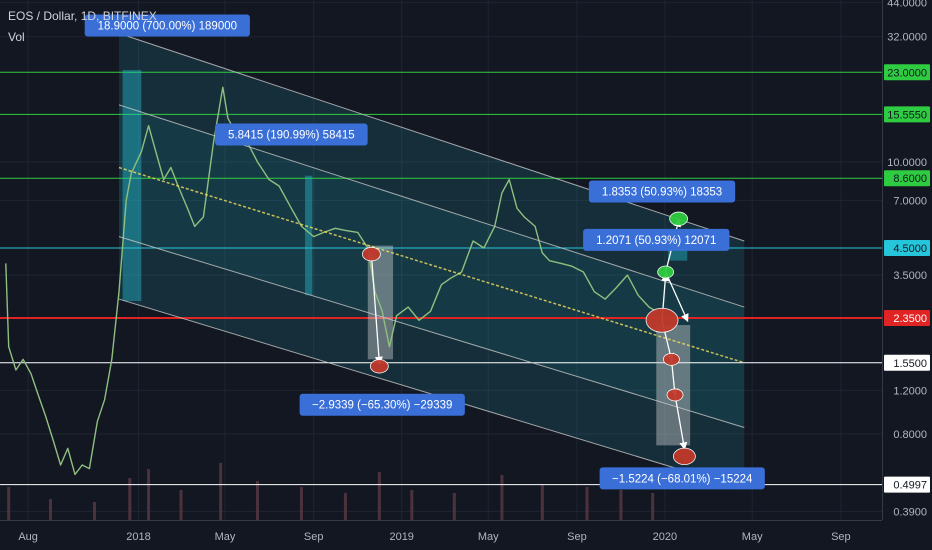  Describe the element at coordinates (16, 37) in the screenshot. I see `volume-label: Vol` at that location.